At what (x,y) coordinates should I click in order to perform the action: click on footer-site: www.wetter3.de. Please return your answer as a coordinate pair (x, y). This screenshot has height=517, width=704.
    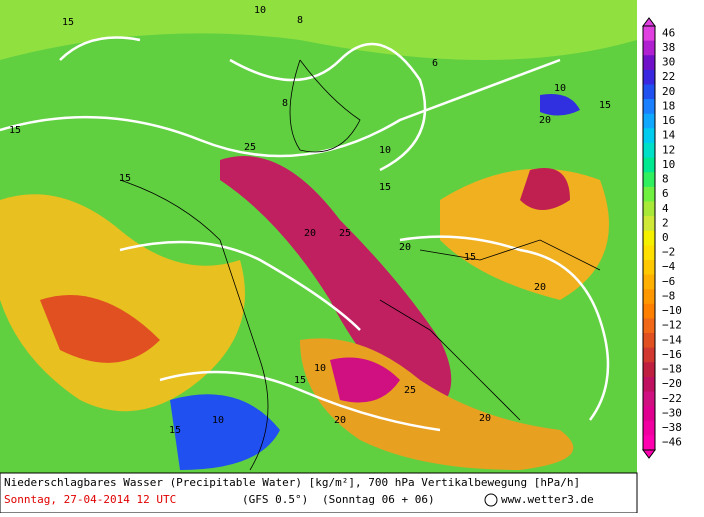
    Looking at the image, I should click on (547, 499).